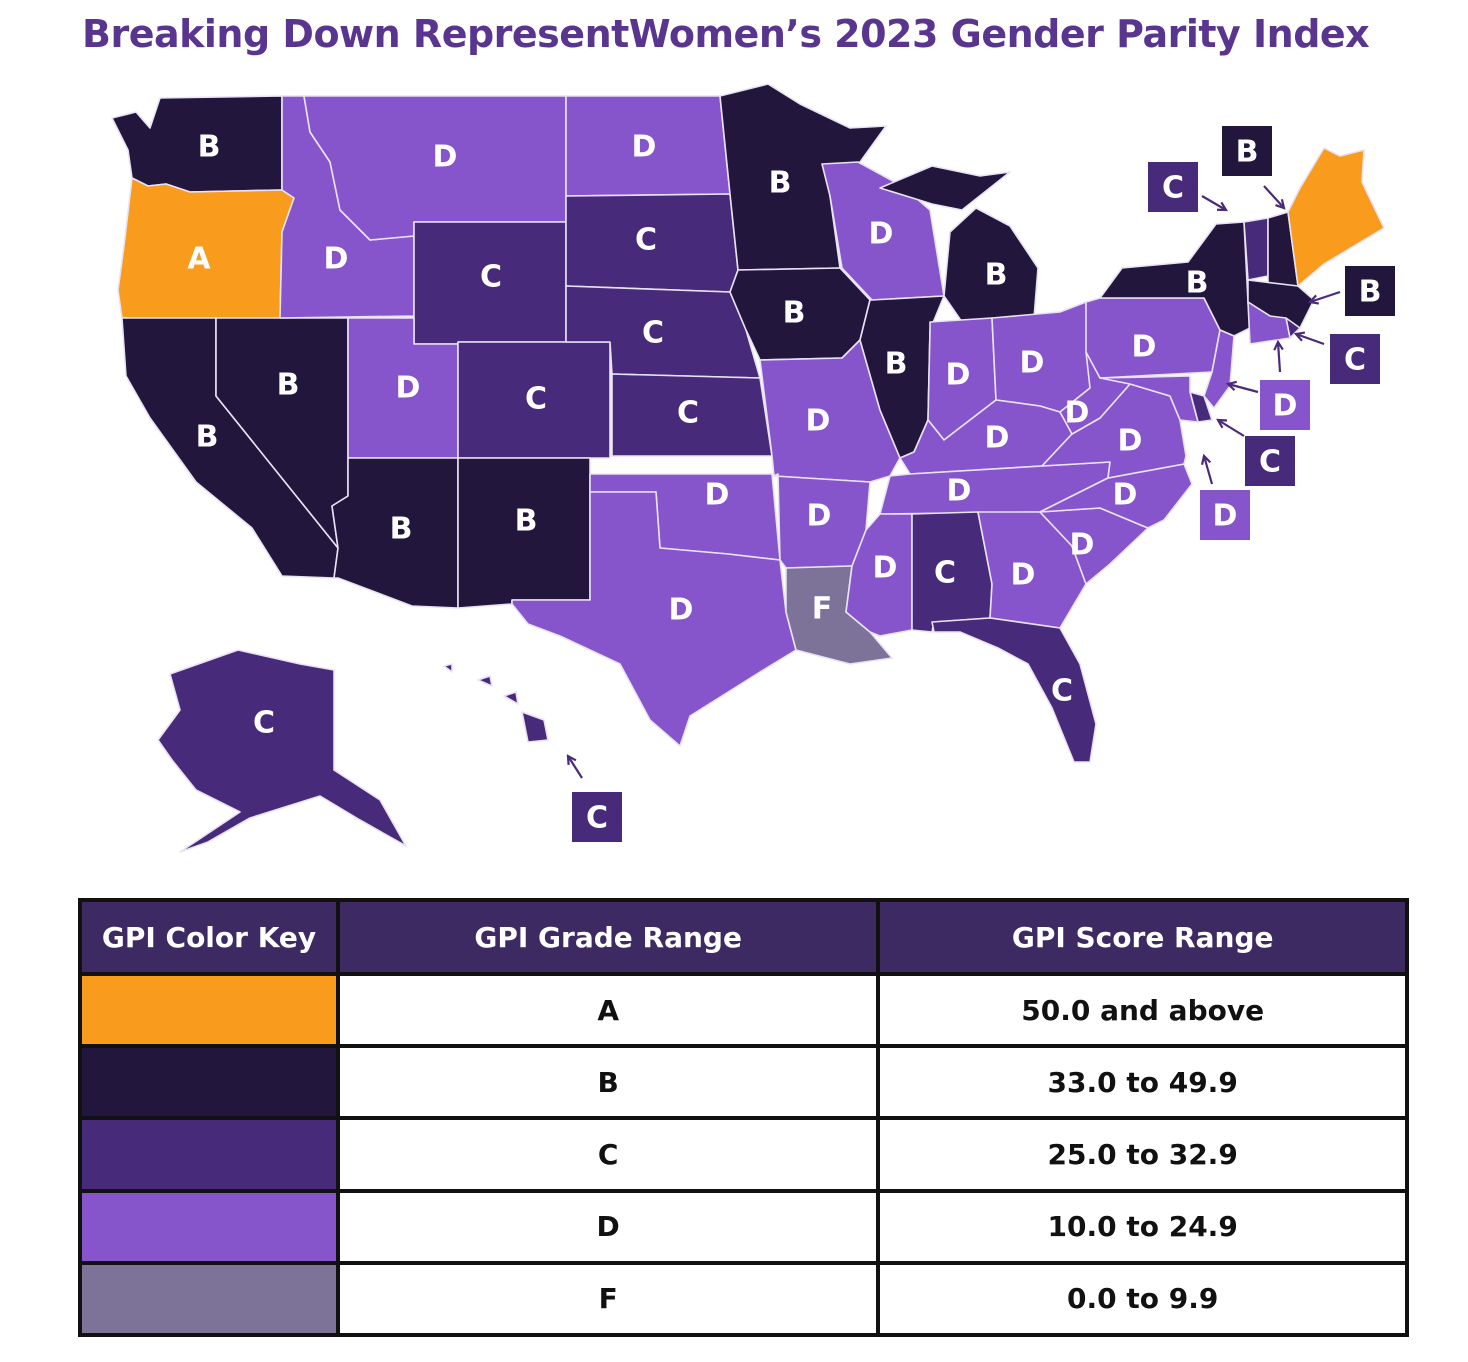 The width and height of the screenshot is (1468, 1362). I want to click on legend-swatch-c, so click(209, 1154).